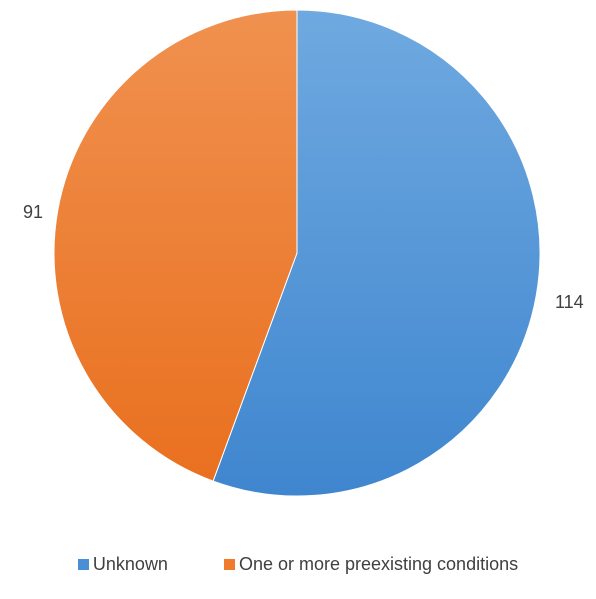 The width and height of the screenshot is (596, 599). Describe the element at coordinates (83, 564) in the screenshot. I see `legend-swatch-unknown` at that location.